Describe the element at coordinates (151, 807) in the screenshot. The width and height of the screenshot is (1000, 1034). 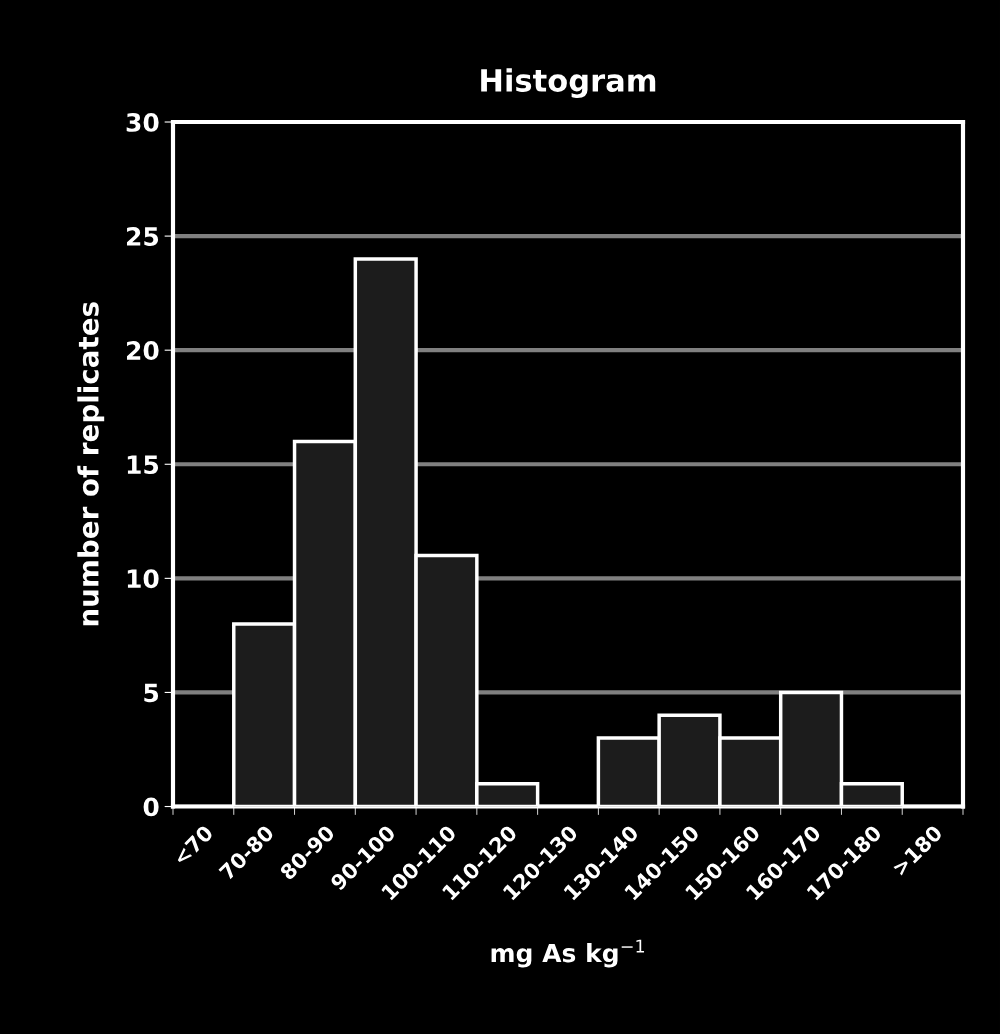
I see `y-tick-label: 0` at that location.